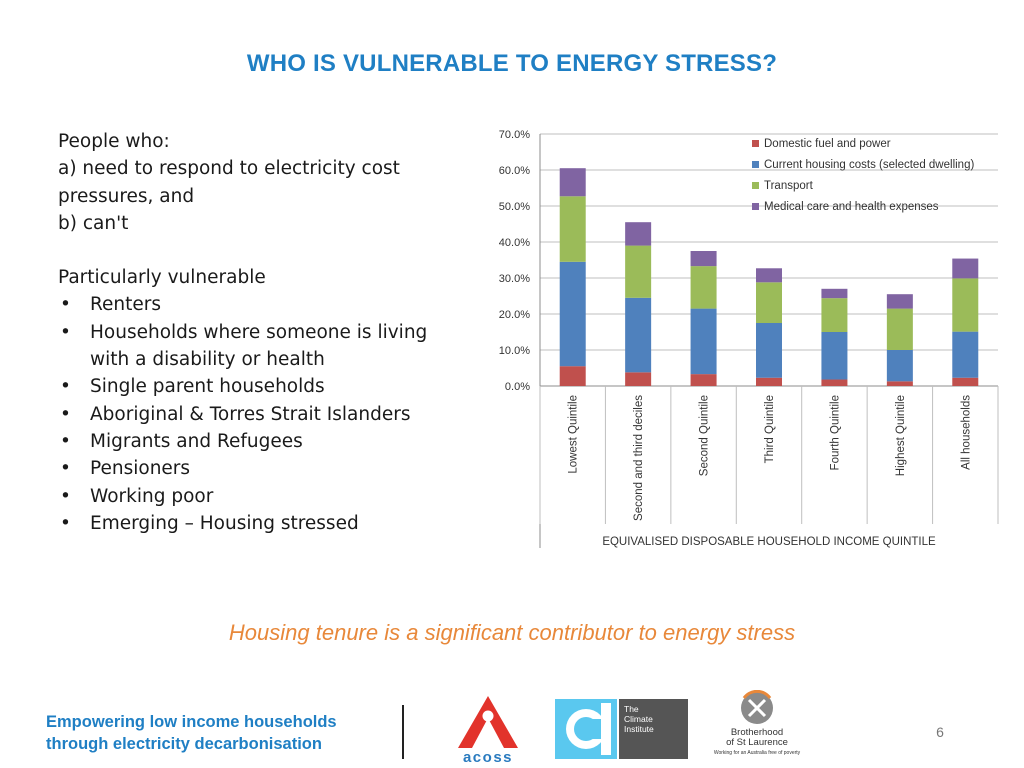  What do you see at coordinates (705, 435) in the screenshot?
I see `x-tick-label: Second Quintile` at bounding box center [705, 435].